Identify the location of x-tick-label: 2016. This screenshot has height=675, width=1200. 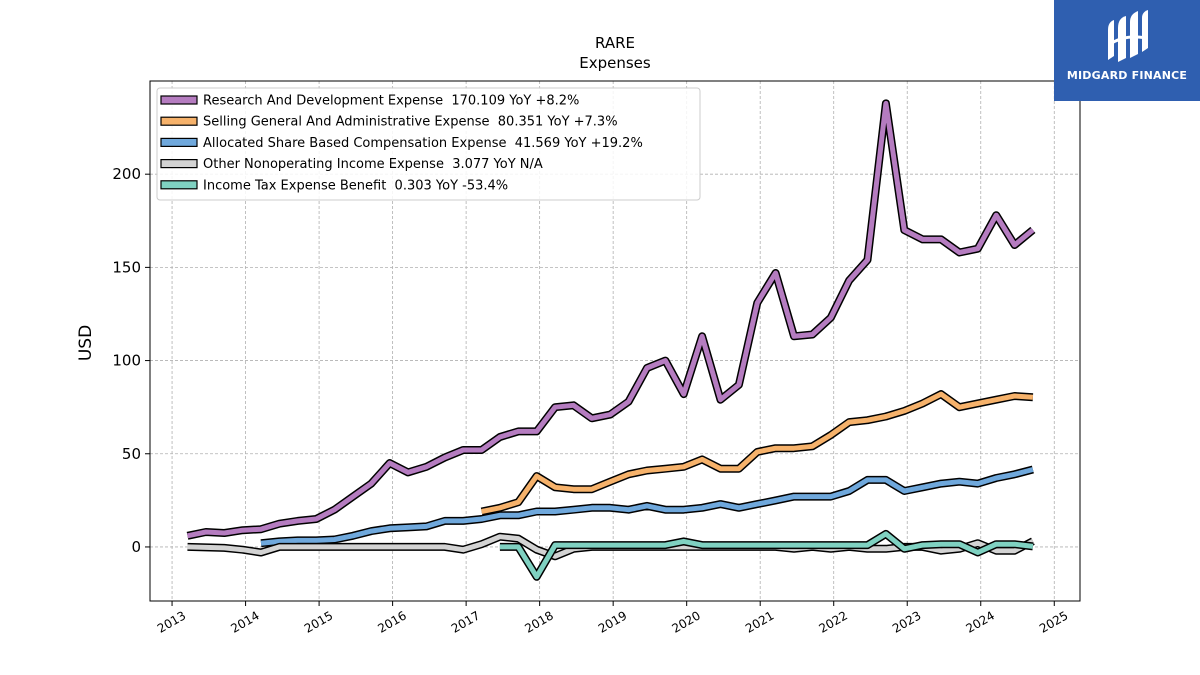
(391, 621).